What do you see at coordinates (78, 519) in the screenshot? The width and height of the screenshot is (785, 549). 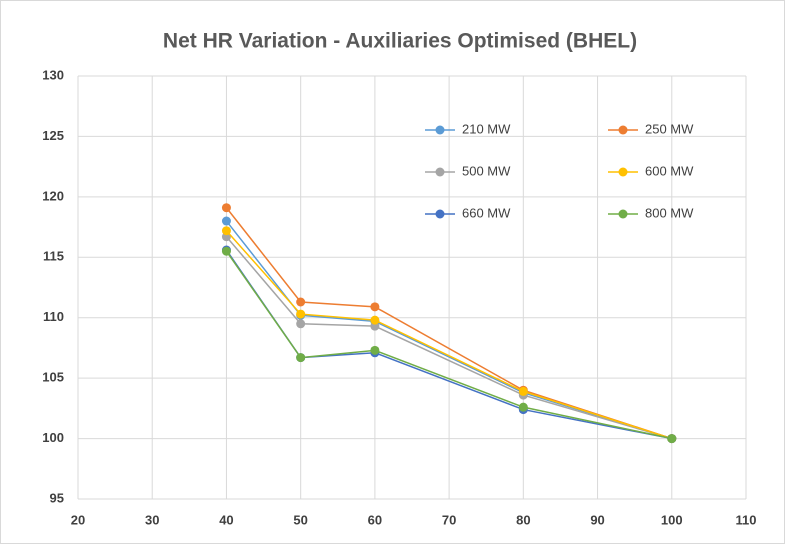 I see `x-tick-label: 20` at bounding box center [78, 519].